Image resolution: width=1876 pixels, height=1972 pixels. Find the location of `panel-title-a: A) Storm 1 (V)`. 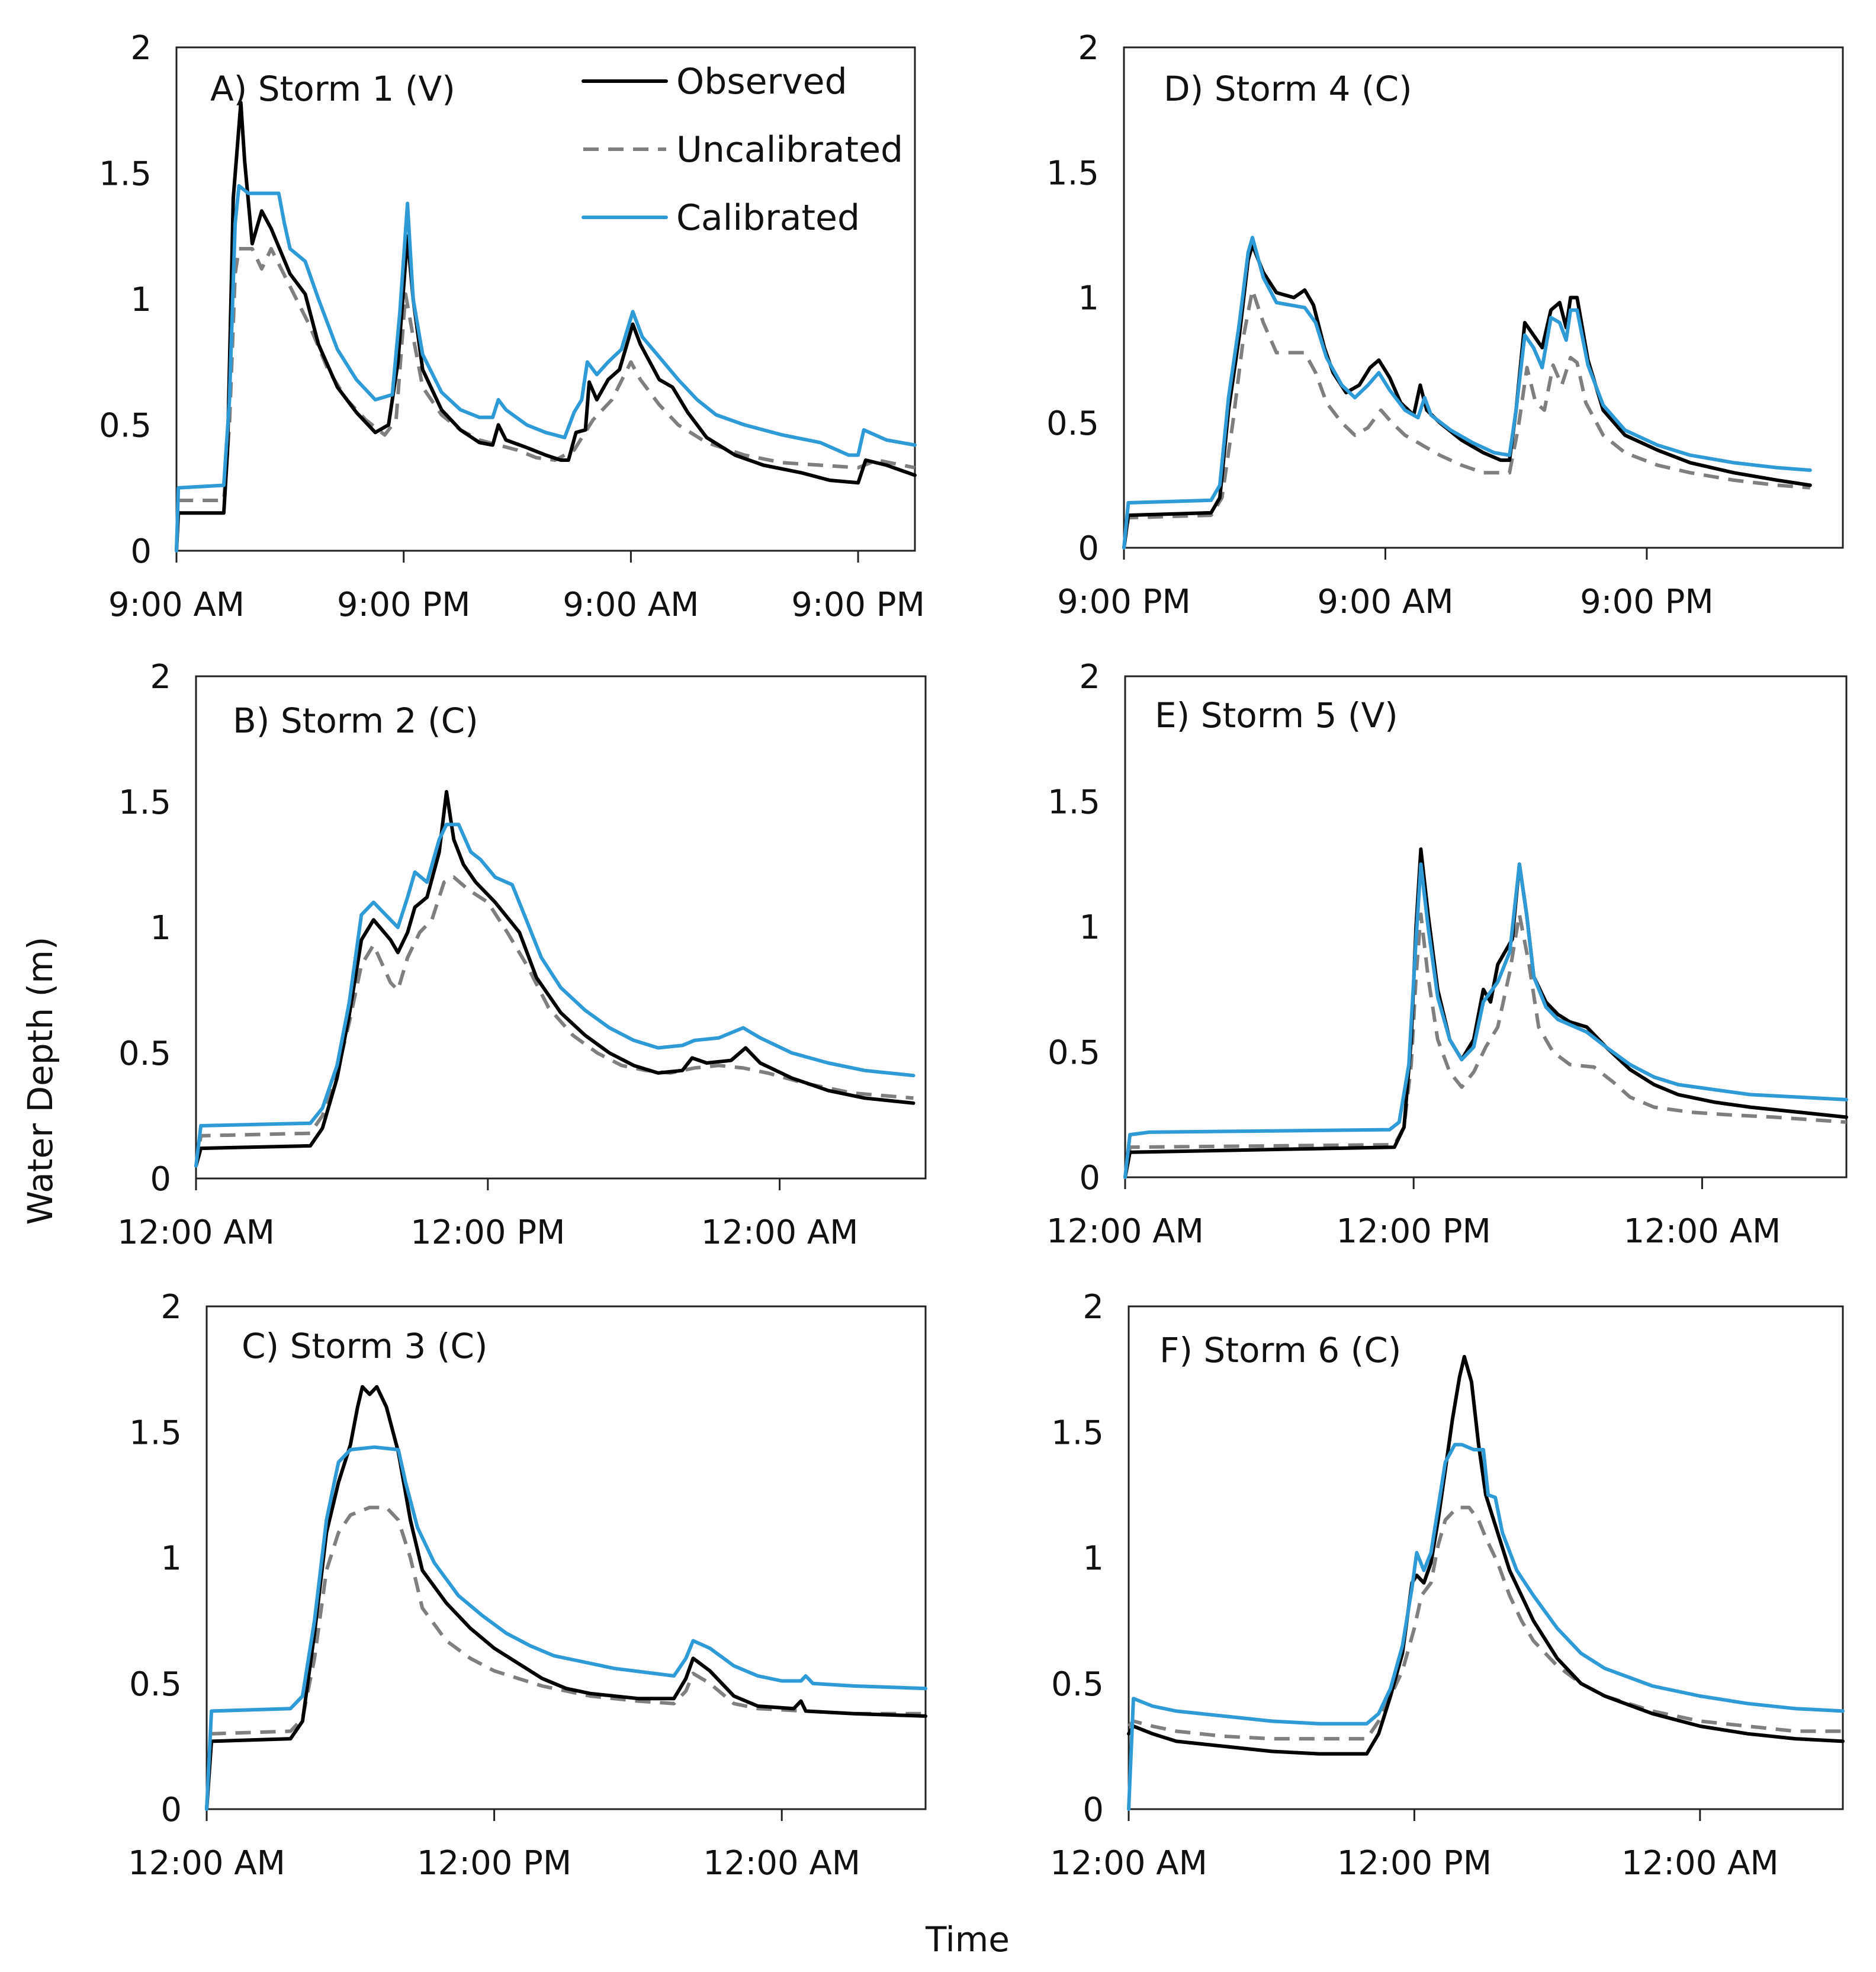

panel-title-a: A) Storm 1 (V) is located at coordinates (332, 89).